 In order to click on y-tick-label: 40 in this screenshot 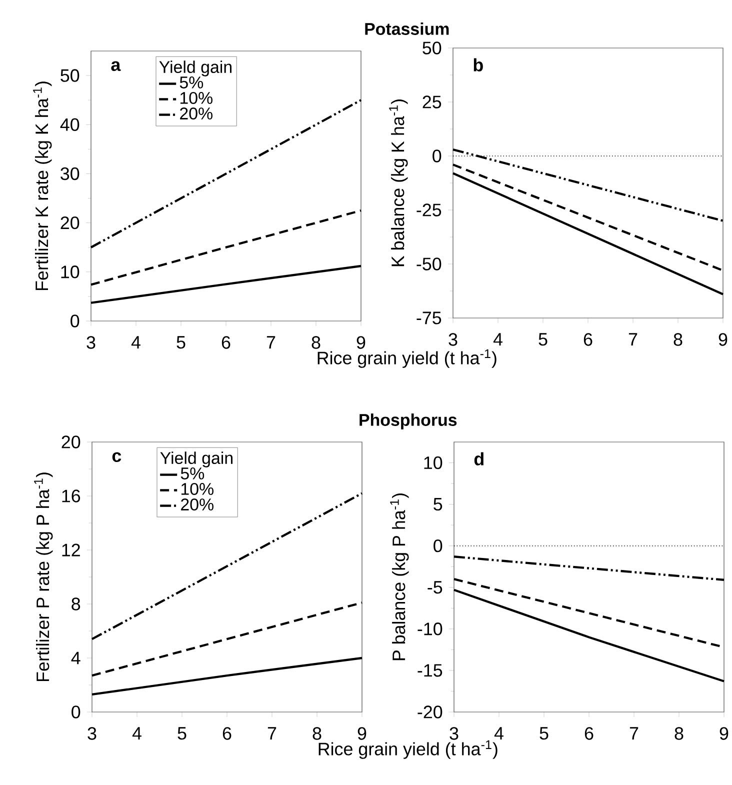, I will do `click(70, 124)`.